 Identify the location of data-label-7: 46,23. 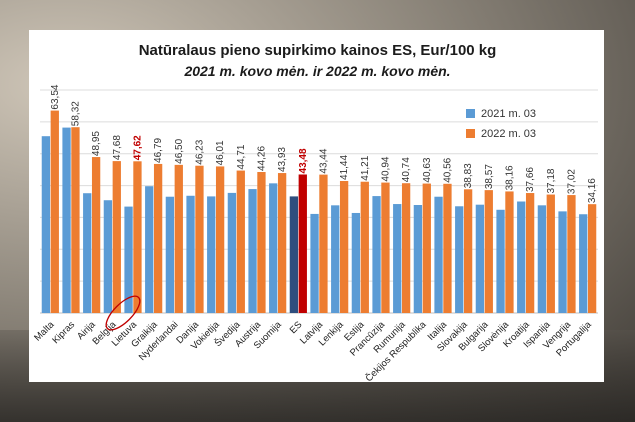
(200, 151).